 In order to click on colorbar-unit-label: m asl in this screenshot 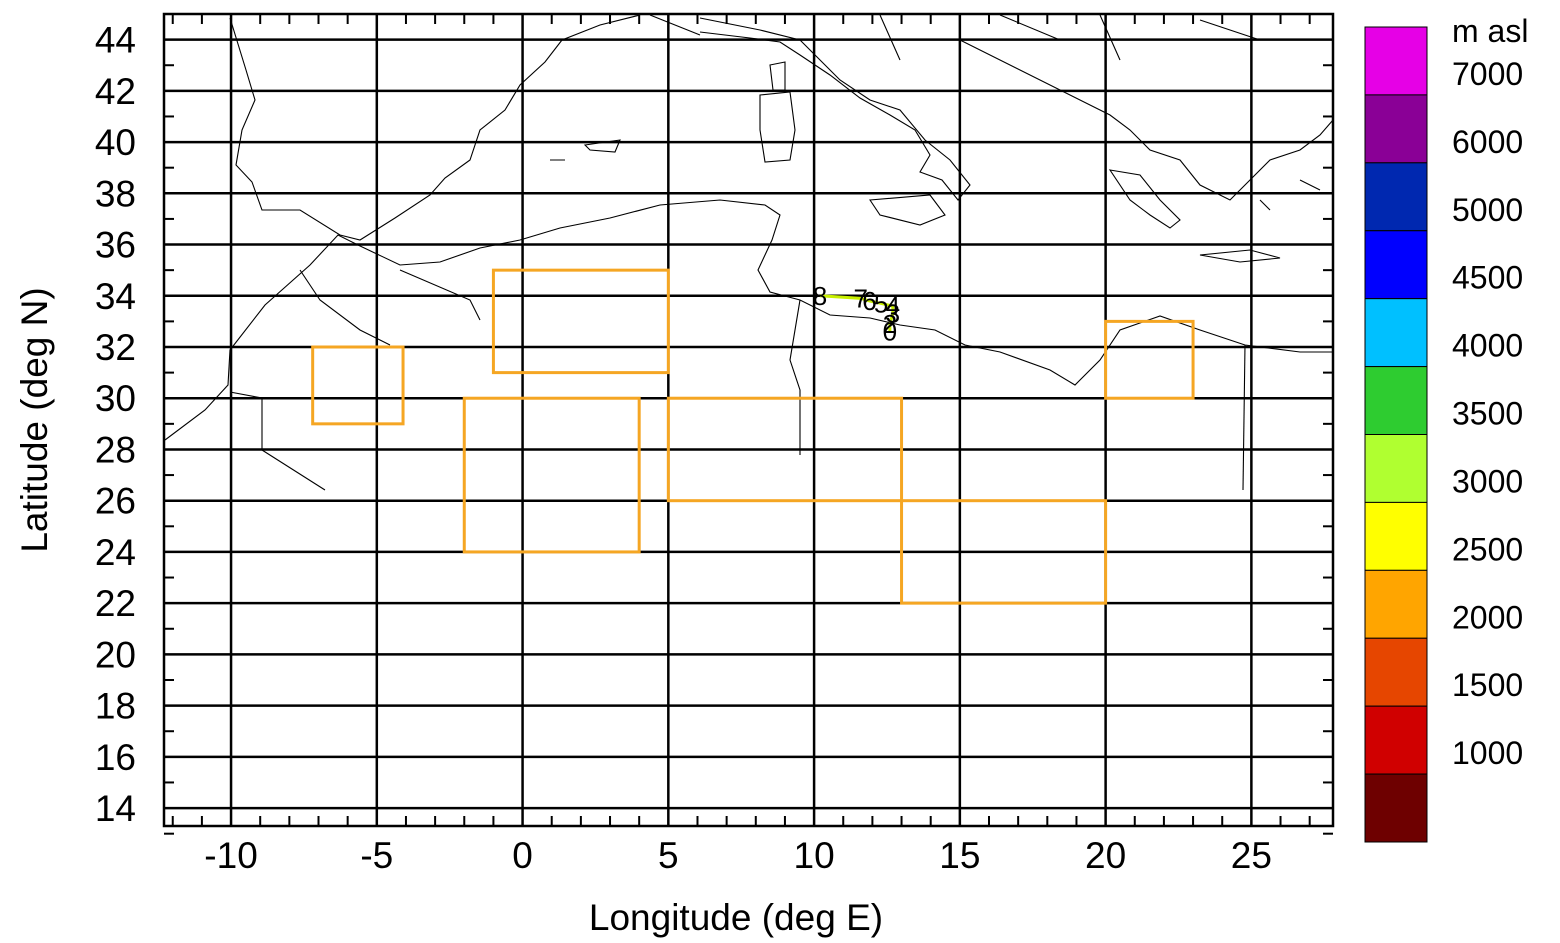, I will do `click(1490, 31)`.